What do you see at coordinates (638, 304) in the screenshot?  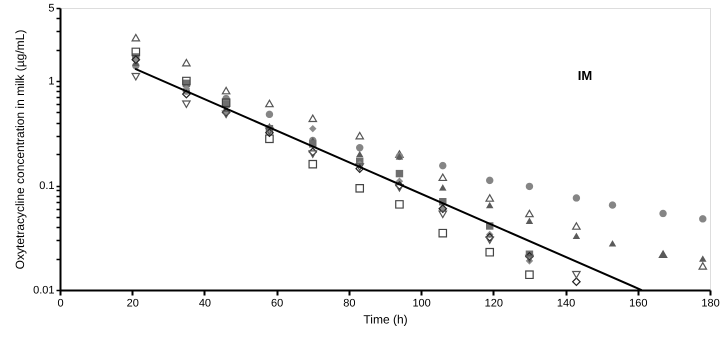 I see `x-tick-label: 160` at bounding box center [638, 304].